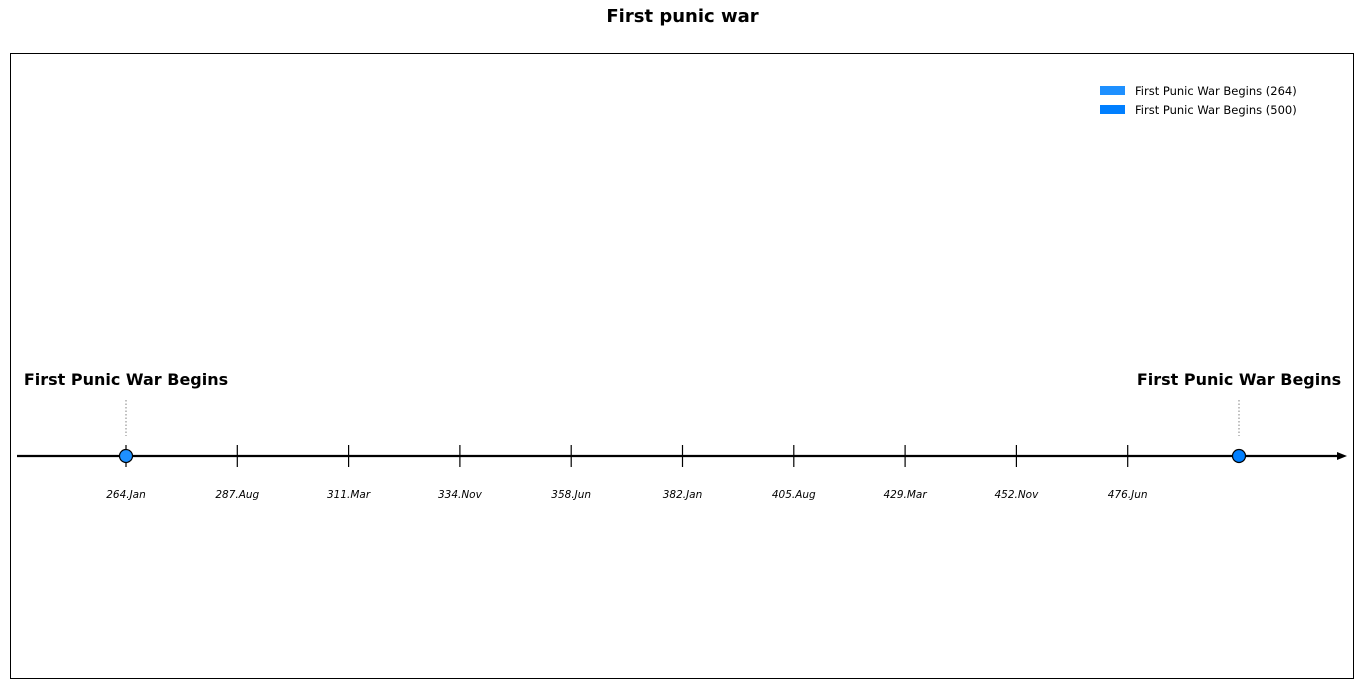 This screenshot has height=690, width=1365. What do you see at coordinates (682, 16) in the screenshot?
I see `chart-title: First punic war` at bounding box center [682, 16].